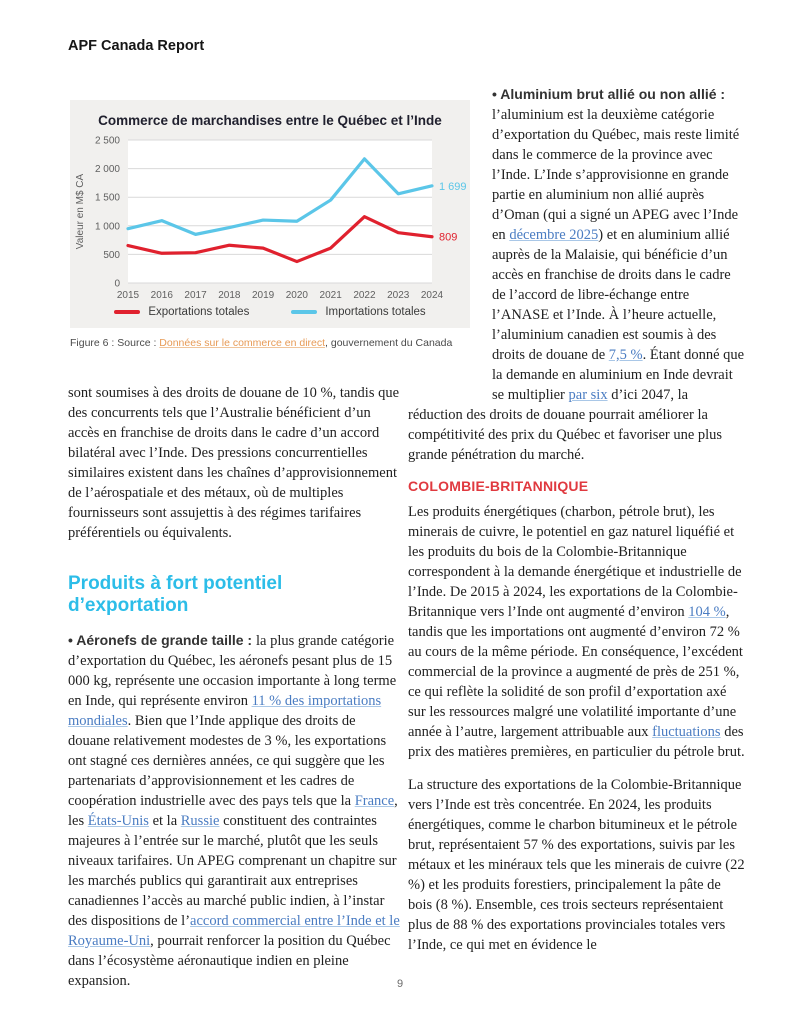 Image resolution: width=800 pixels, height=1035 pixels. Describe the element at coordinates (398, 295) in the screenshot. I see `svg-text: 2023` at that location.